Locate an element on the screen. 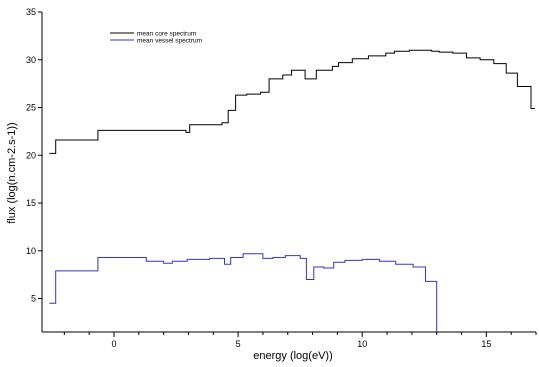 Image resolution: width=539 pixels, height=367 pixels. x-tick-label: 15 is located at coordinates (486, 344).